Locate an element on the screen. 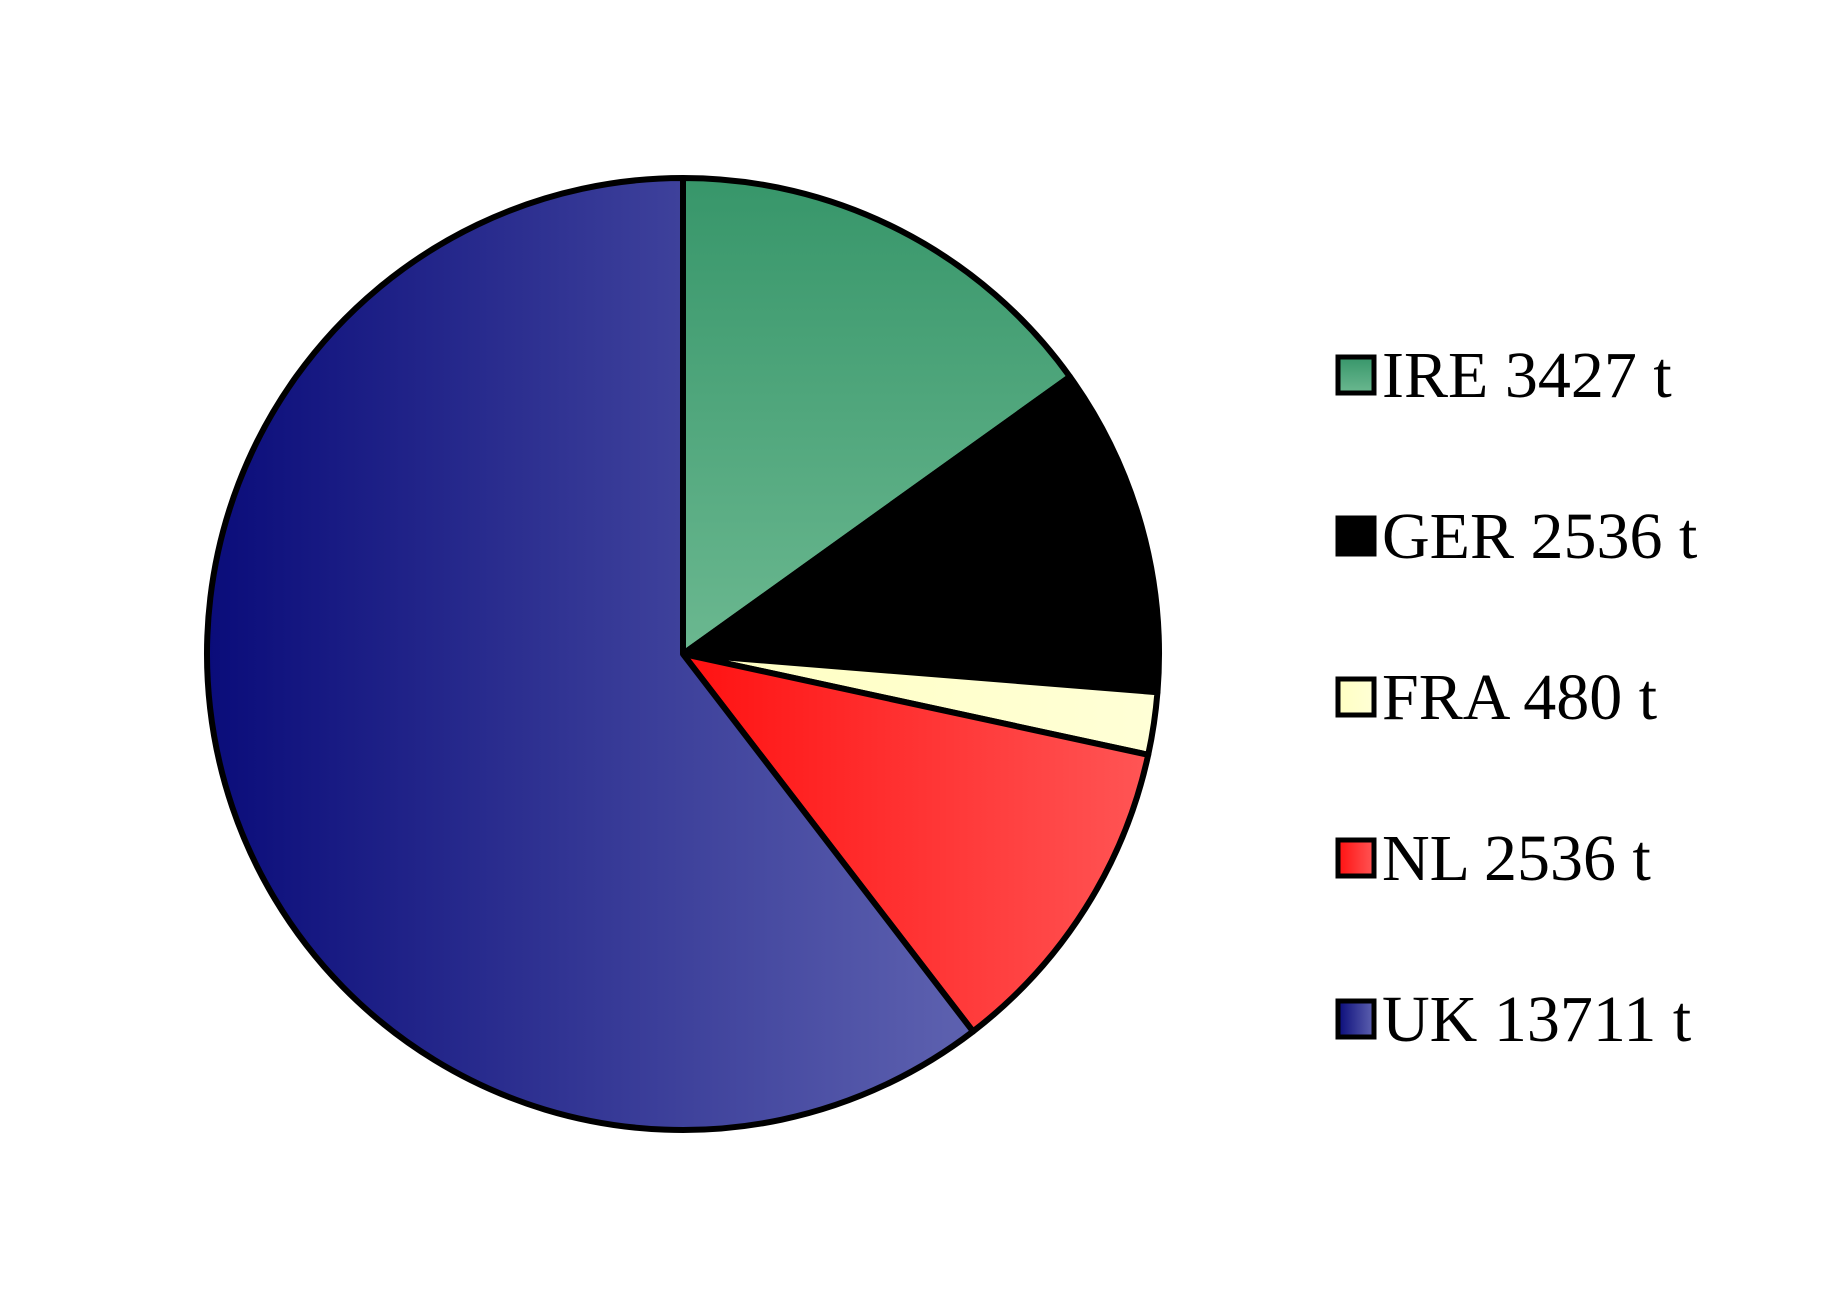 The width and height of the screenshot is (1844, 1294). legend-item-fra: FRA 480 t is located at coordinates (1496, 697).